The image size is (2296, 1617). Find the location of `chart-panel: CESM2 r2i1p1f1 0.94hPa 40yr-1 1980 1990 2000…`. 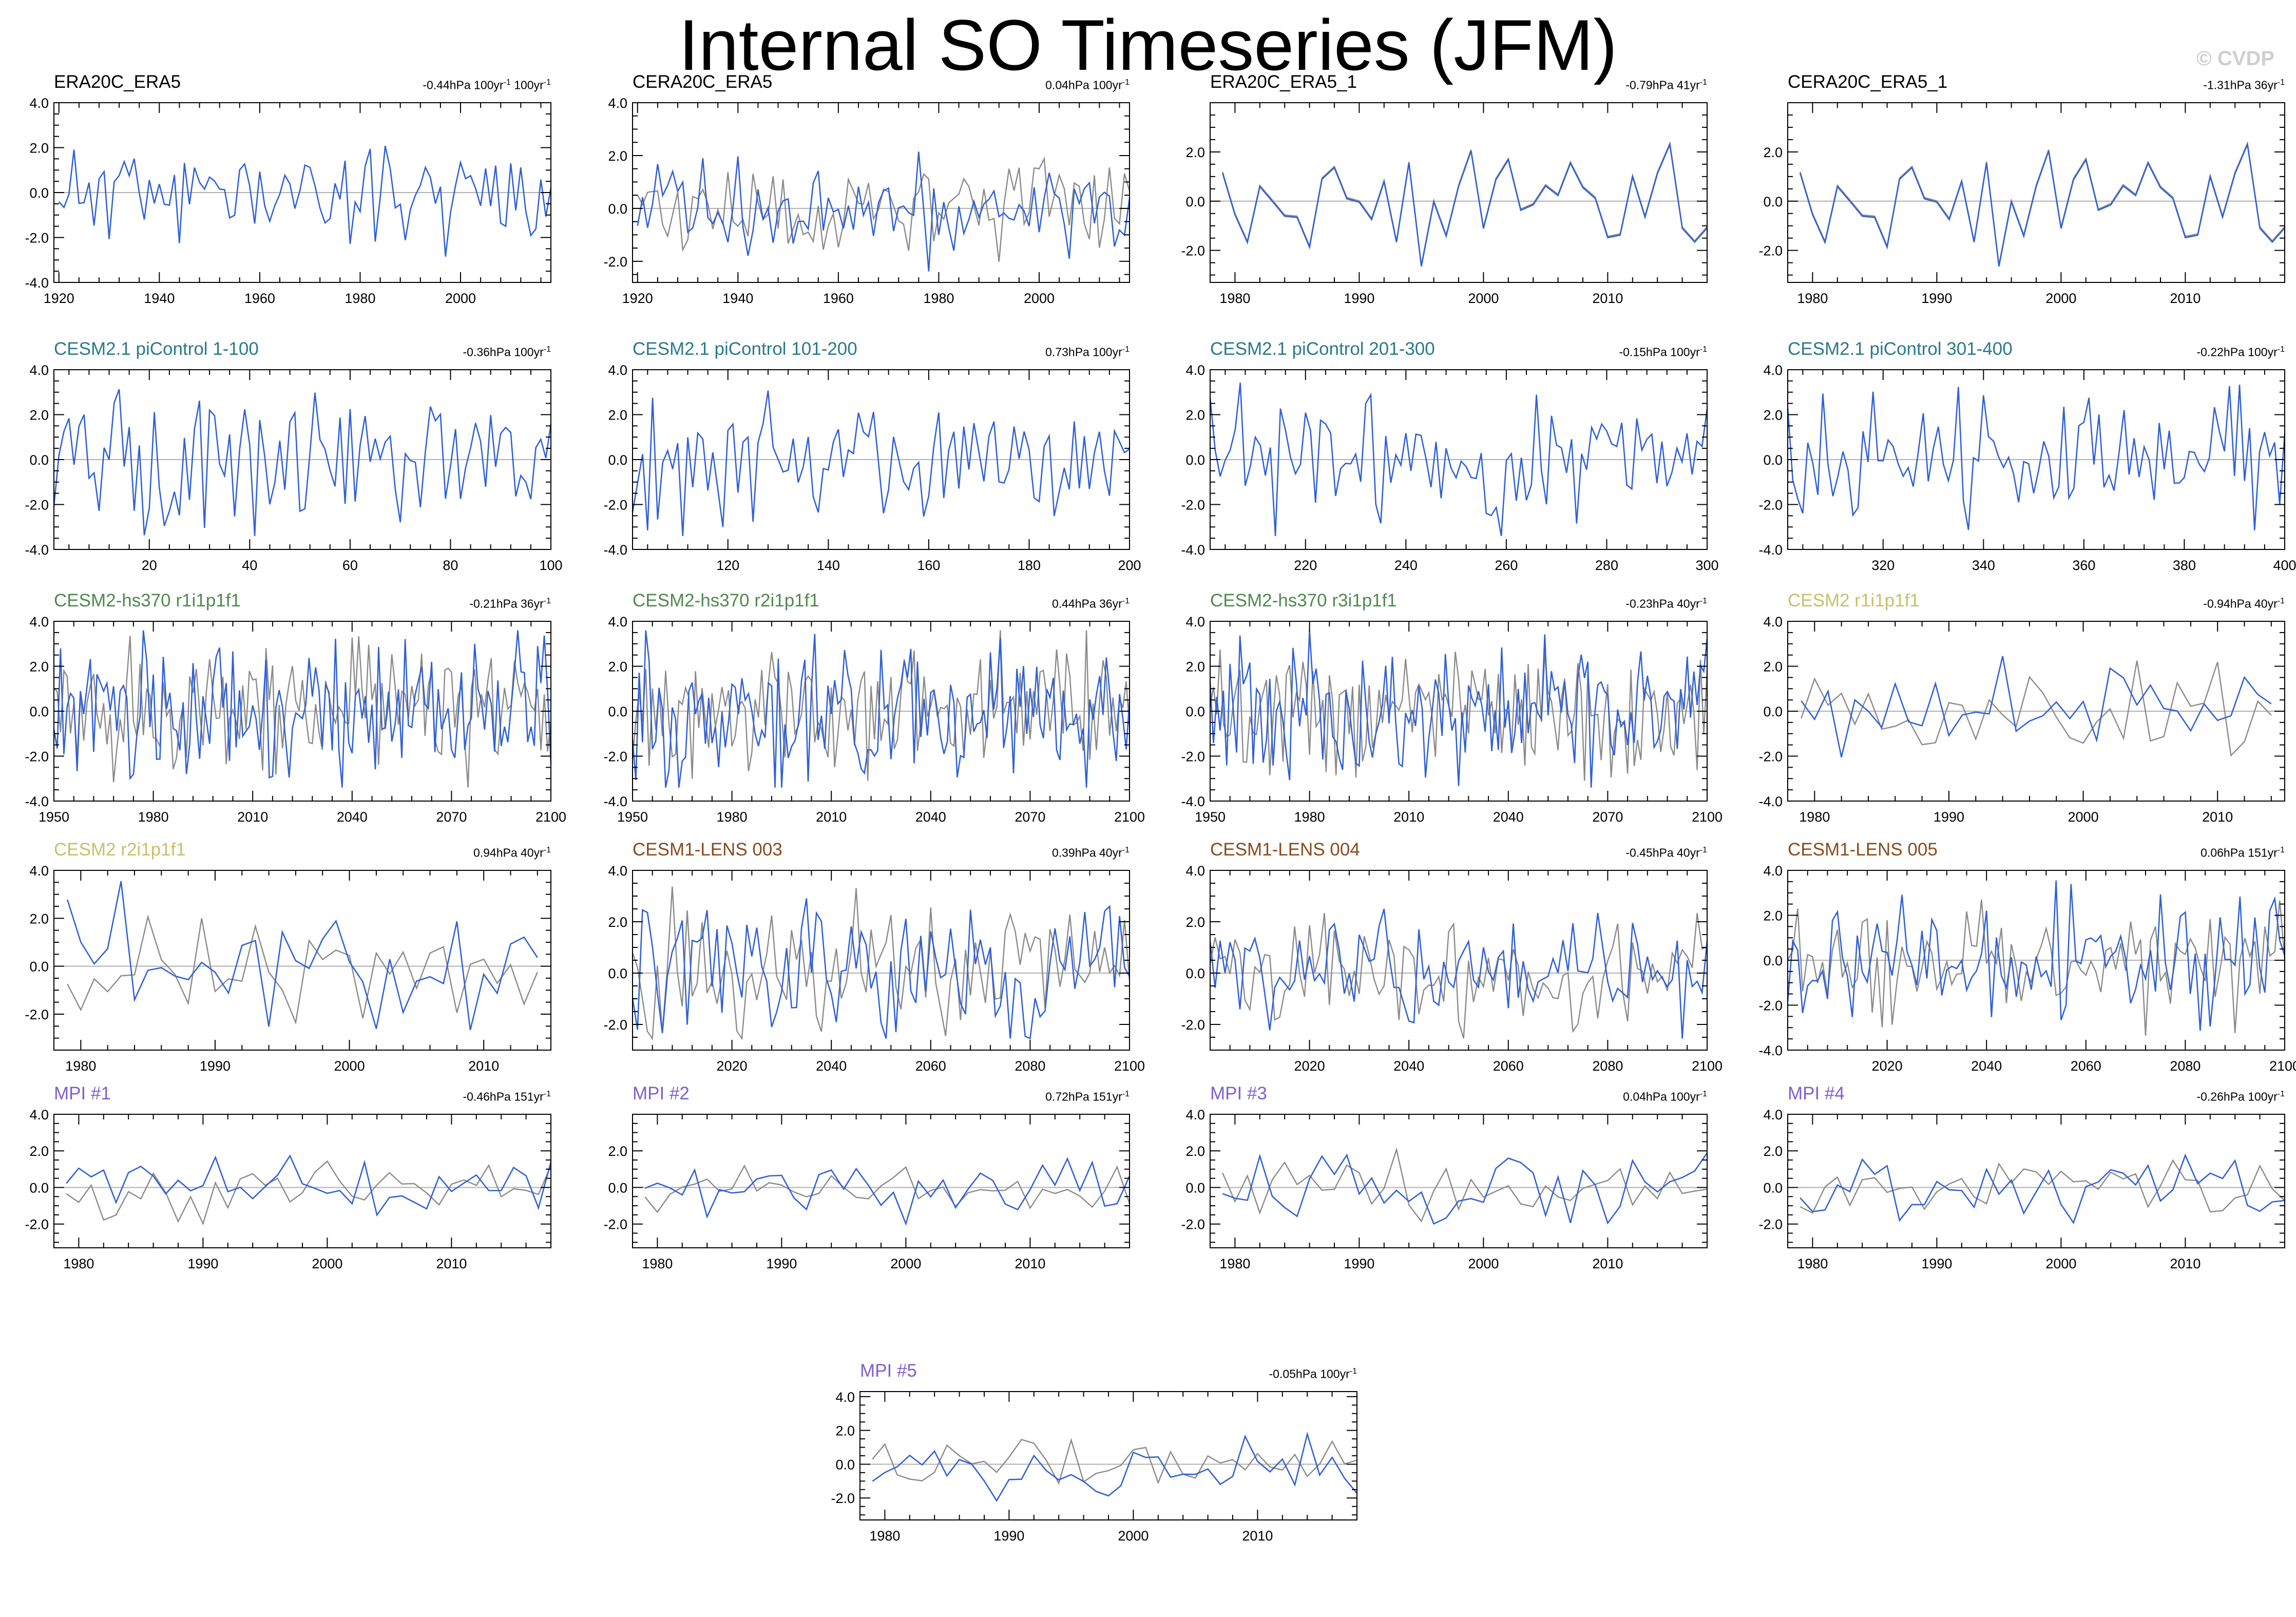

chart-panel: CESM2 r2i1p1f1 0.94hPa 40yr-1 1980 1990 2000… is located at coordinates (292, 963).